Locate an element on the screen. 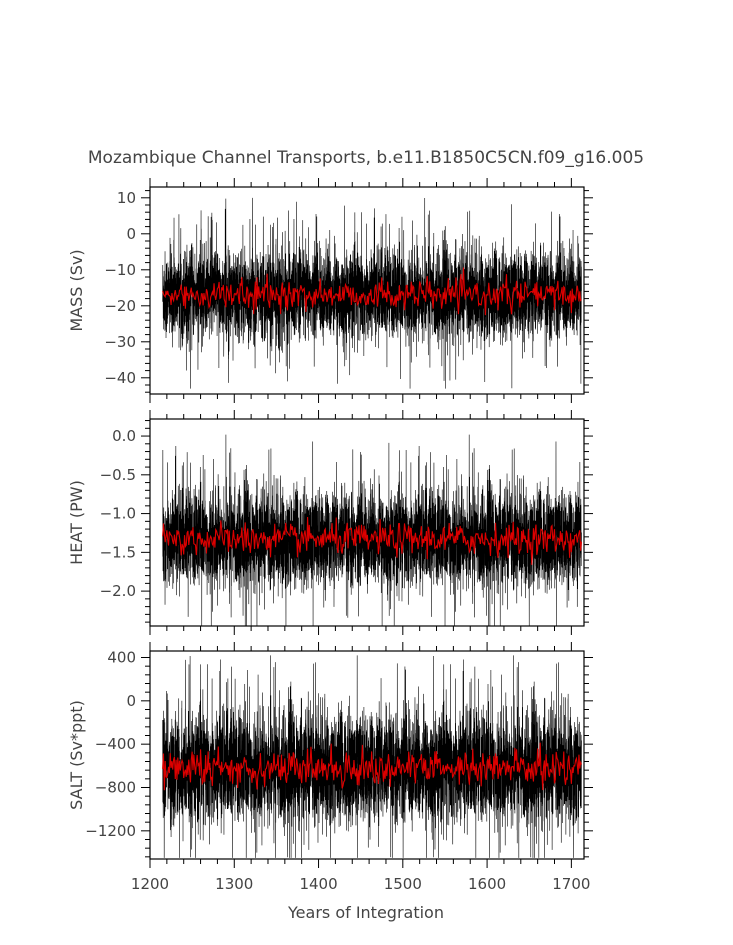 The height and width of the screenshot is (945, 733). plot-frame-mass is located at coordinates (367, 290).